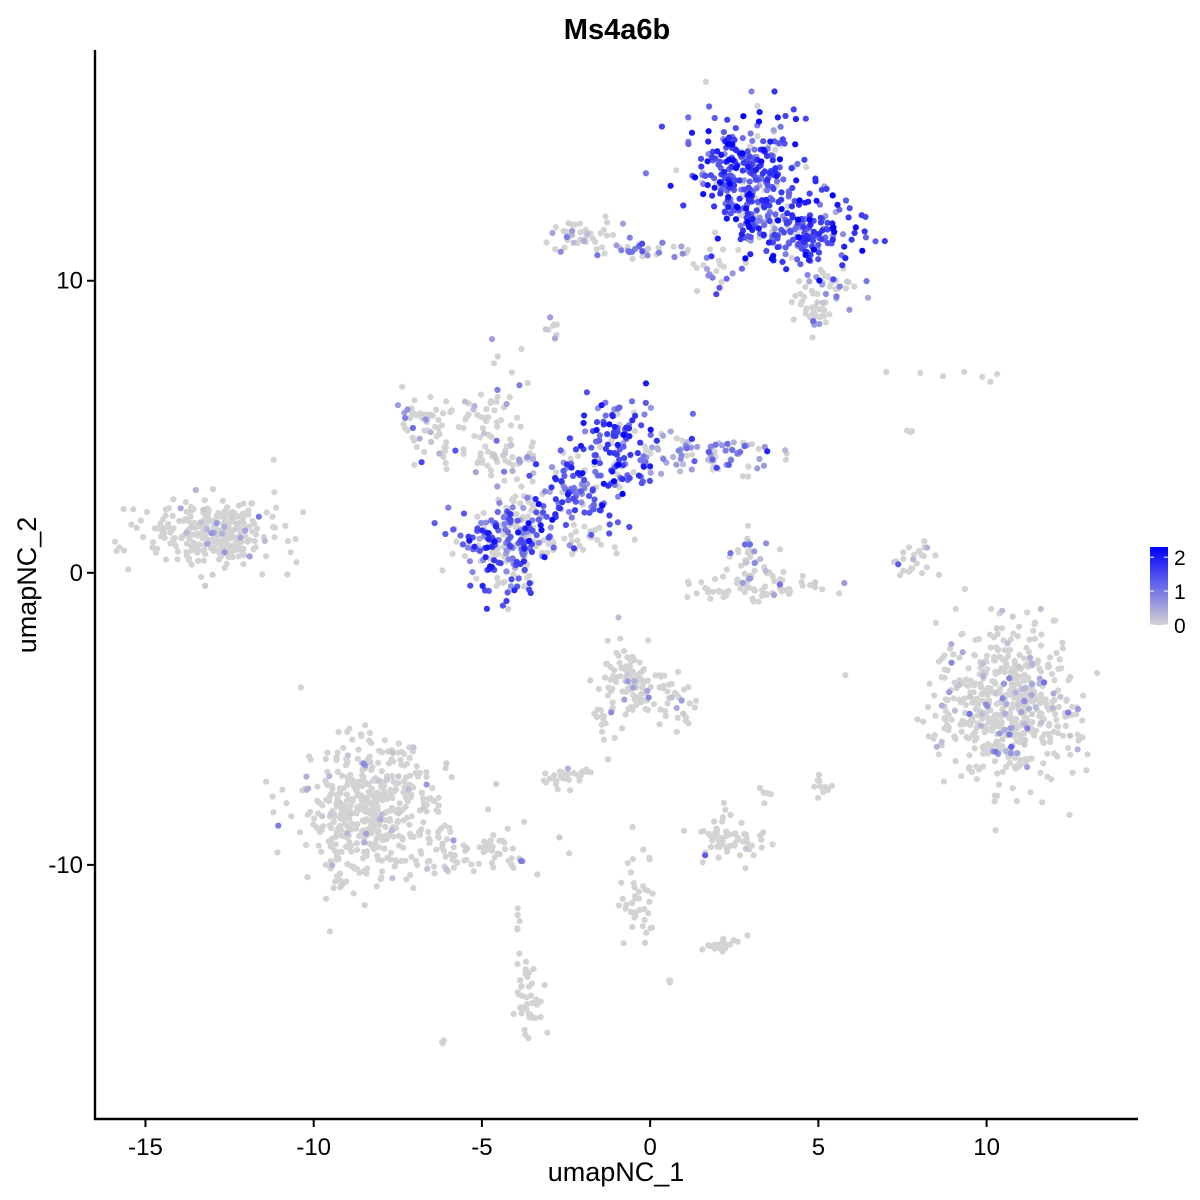 Image resolution: width=1200 pixels, height=1200 pixels. Describe the element at coordinates (1180, 558) in the screenshot. I see `legend-tick-label: 2` at that location.